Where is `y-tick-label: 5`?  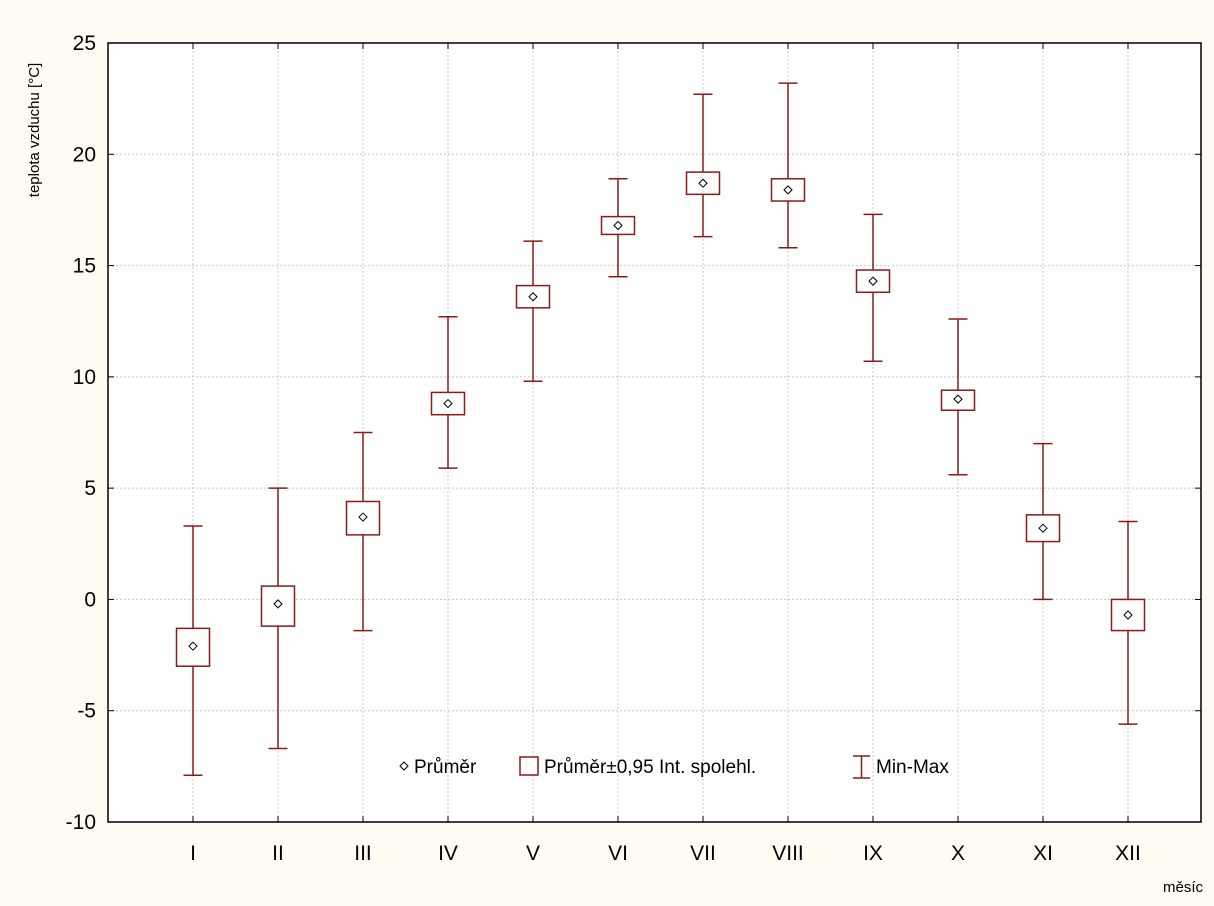 y-tick-label: 5 is located at coordinates (90, 488).